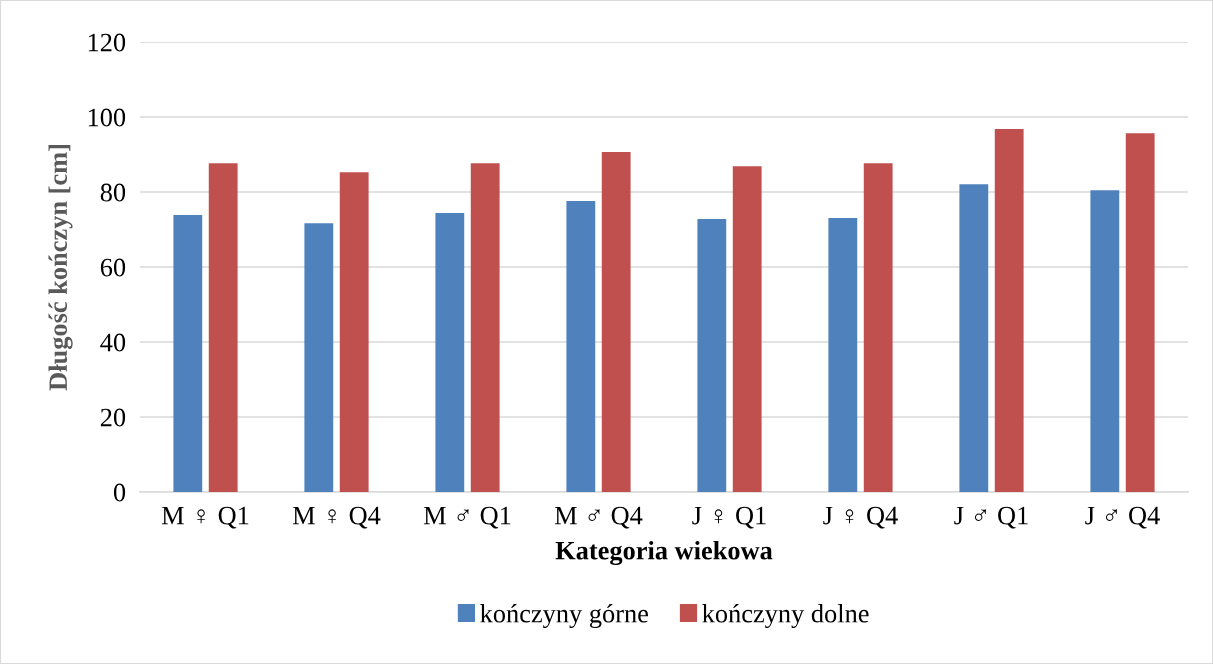 Image resolution: width=1213 pixels, height=664 pixels. Describe the element at coordinates (1122, 517) in the screenshot. I see `x-tick-label: J ♂ Q4` at that location.